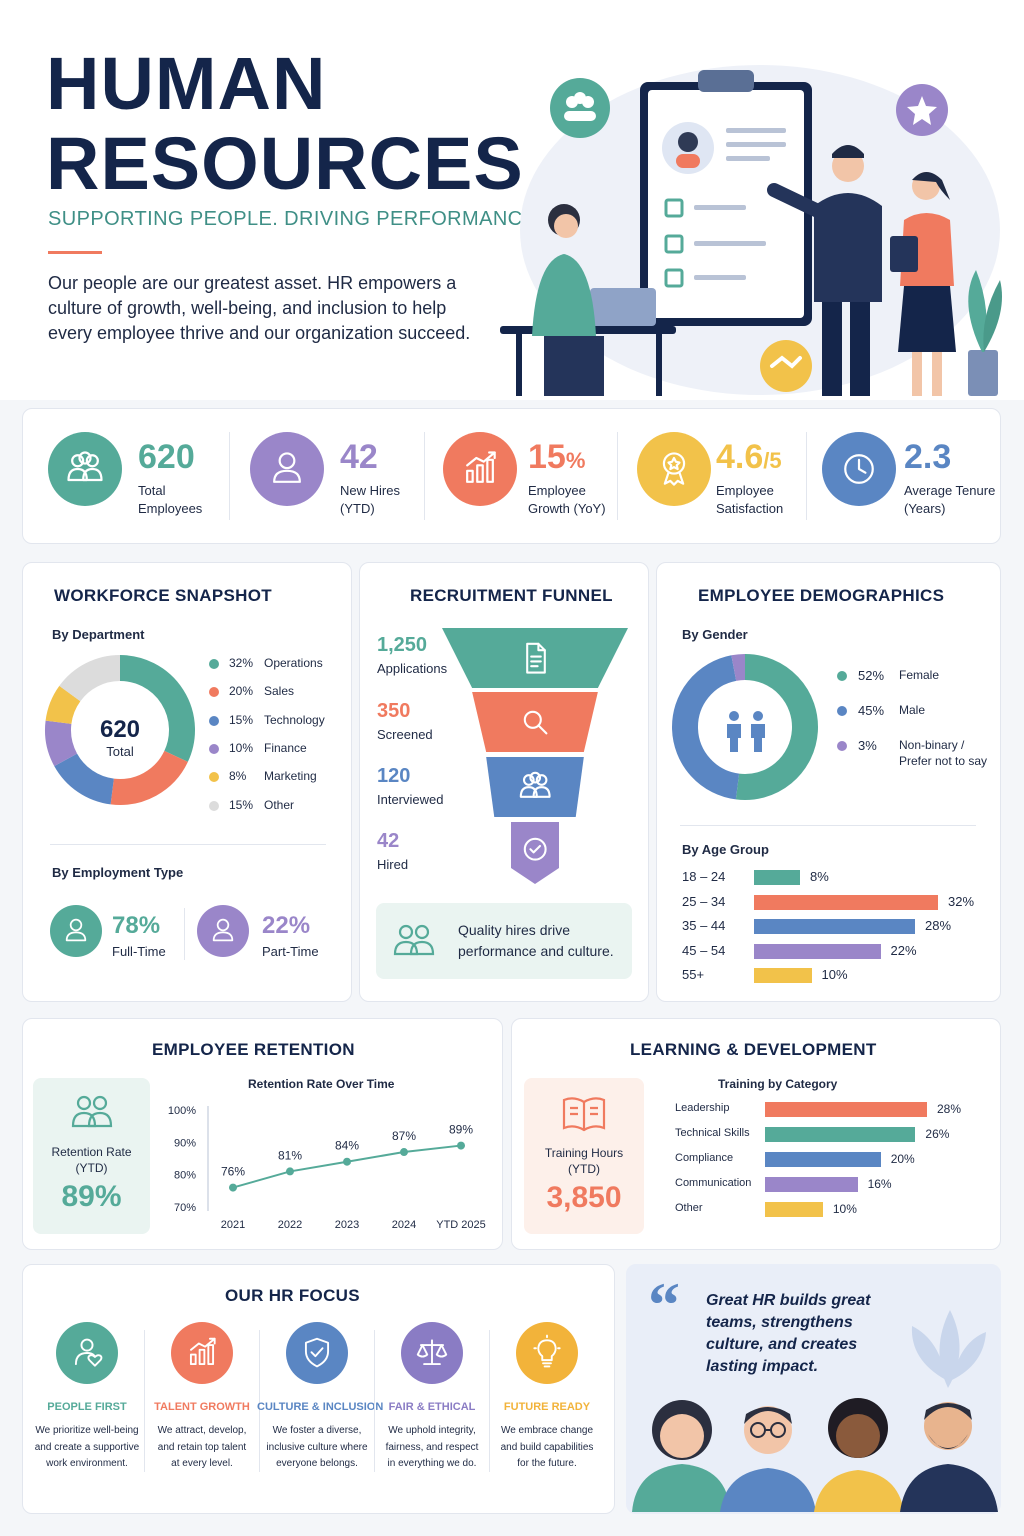  What do you see at coordinates (139, 951) in the screenshot?
I see `employment-label: Full-Time` at bounding box center [139, 951].